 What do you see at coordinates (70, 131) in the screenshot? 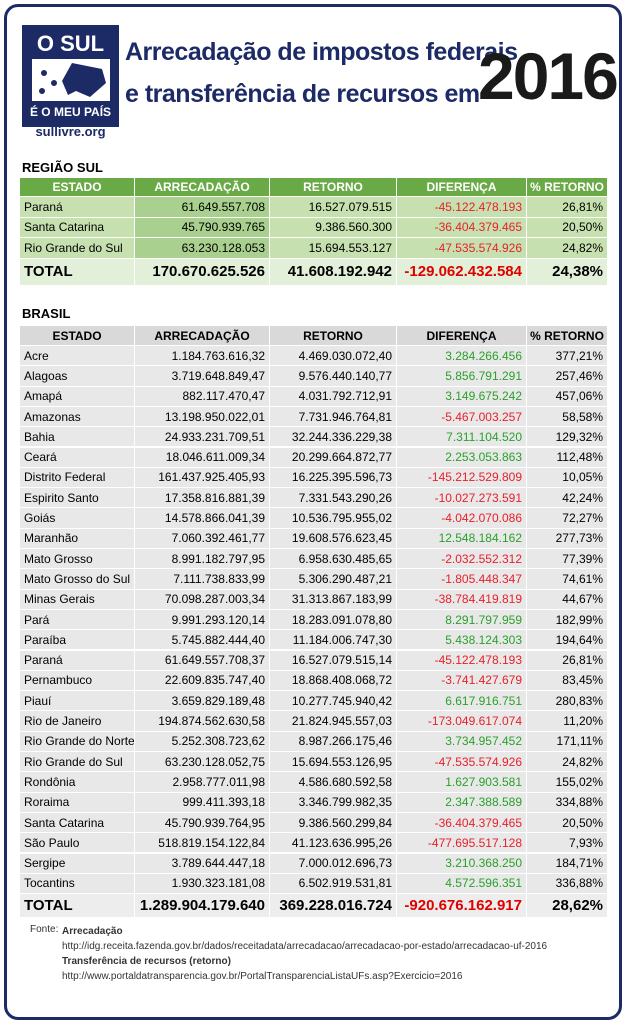
I see `site: sullivre.org` at bounding box center [70, 131].